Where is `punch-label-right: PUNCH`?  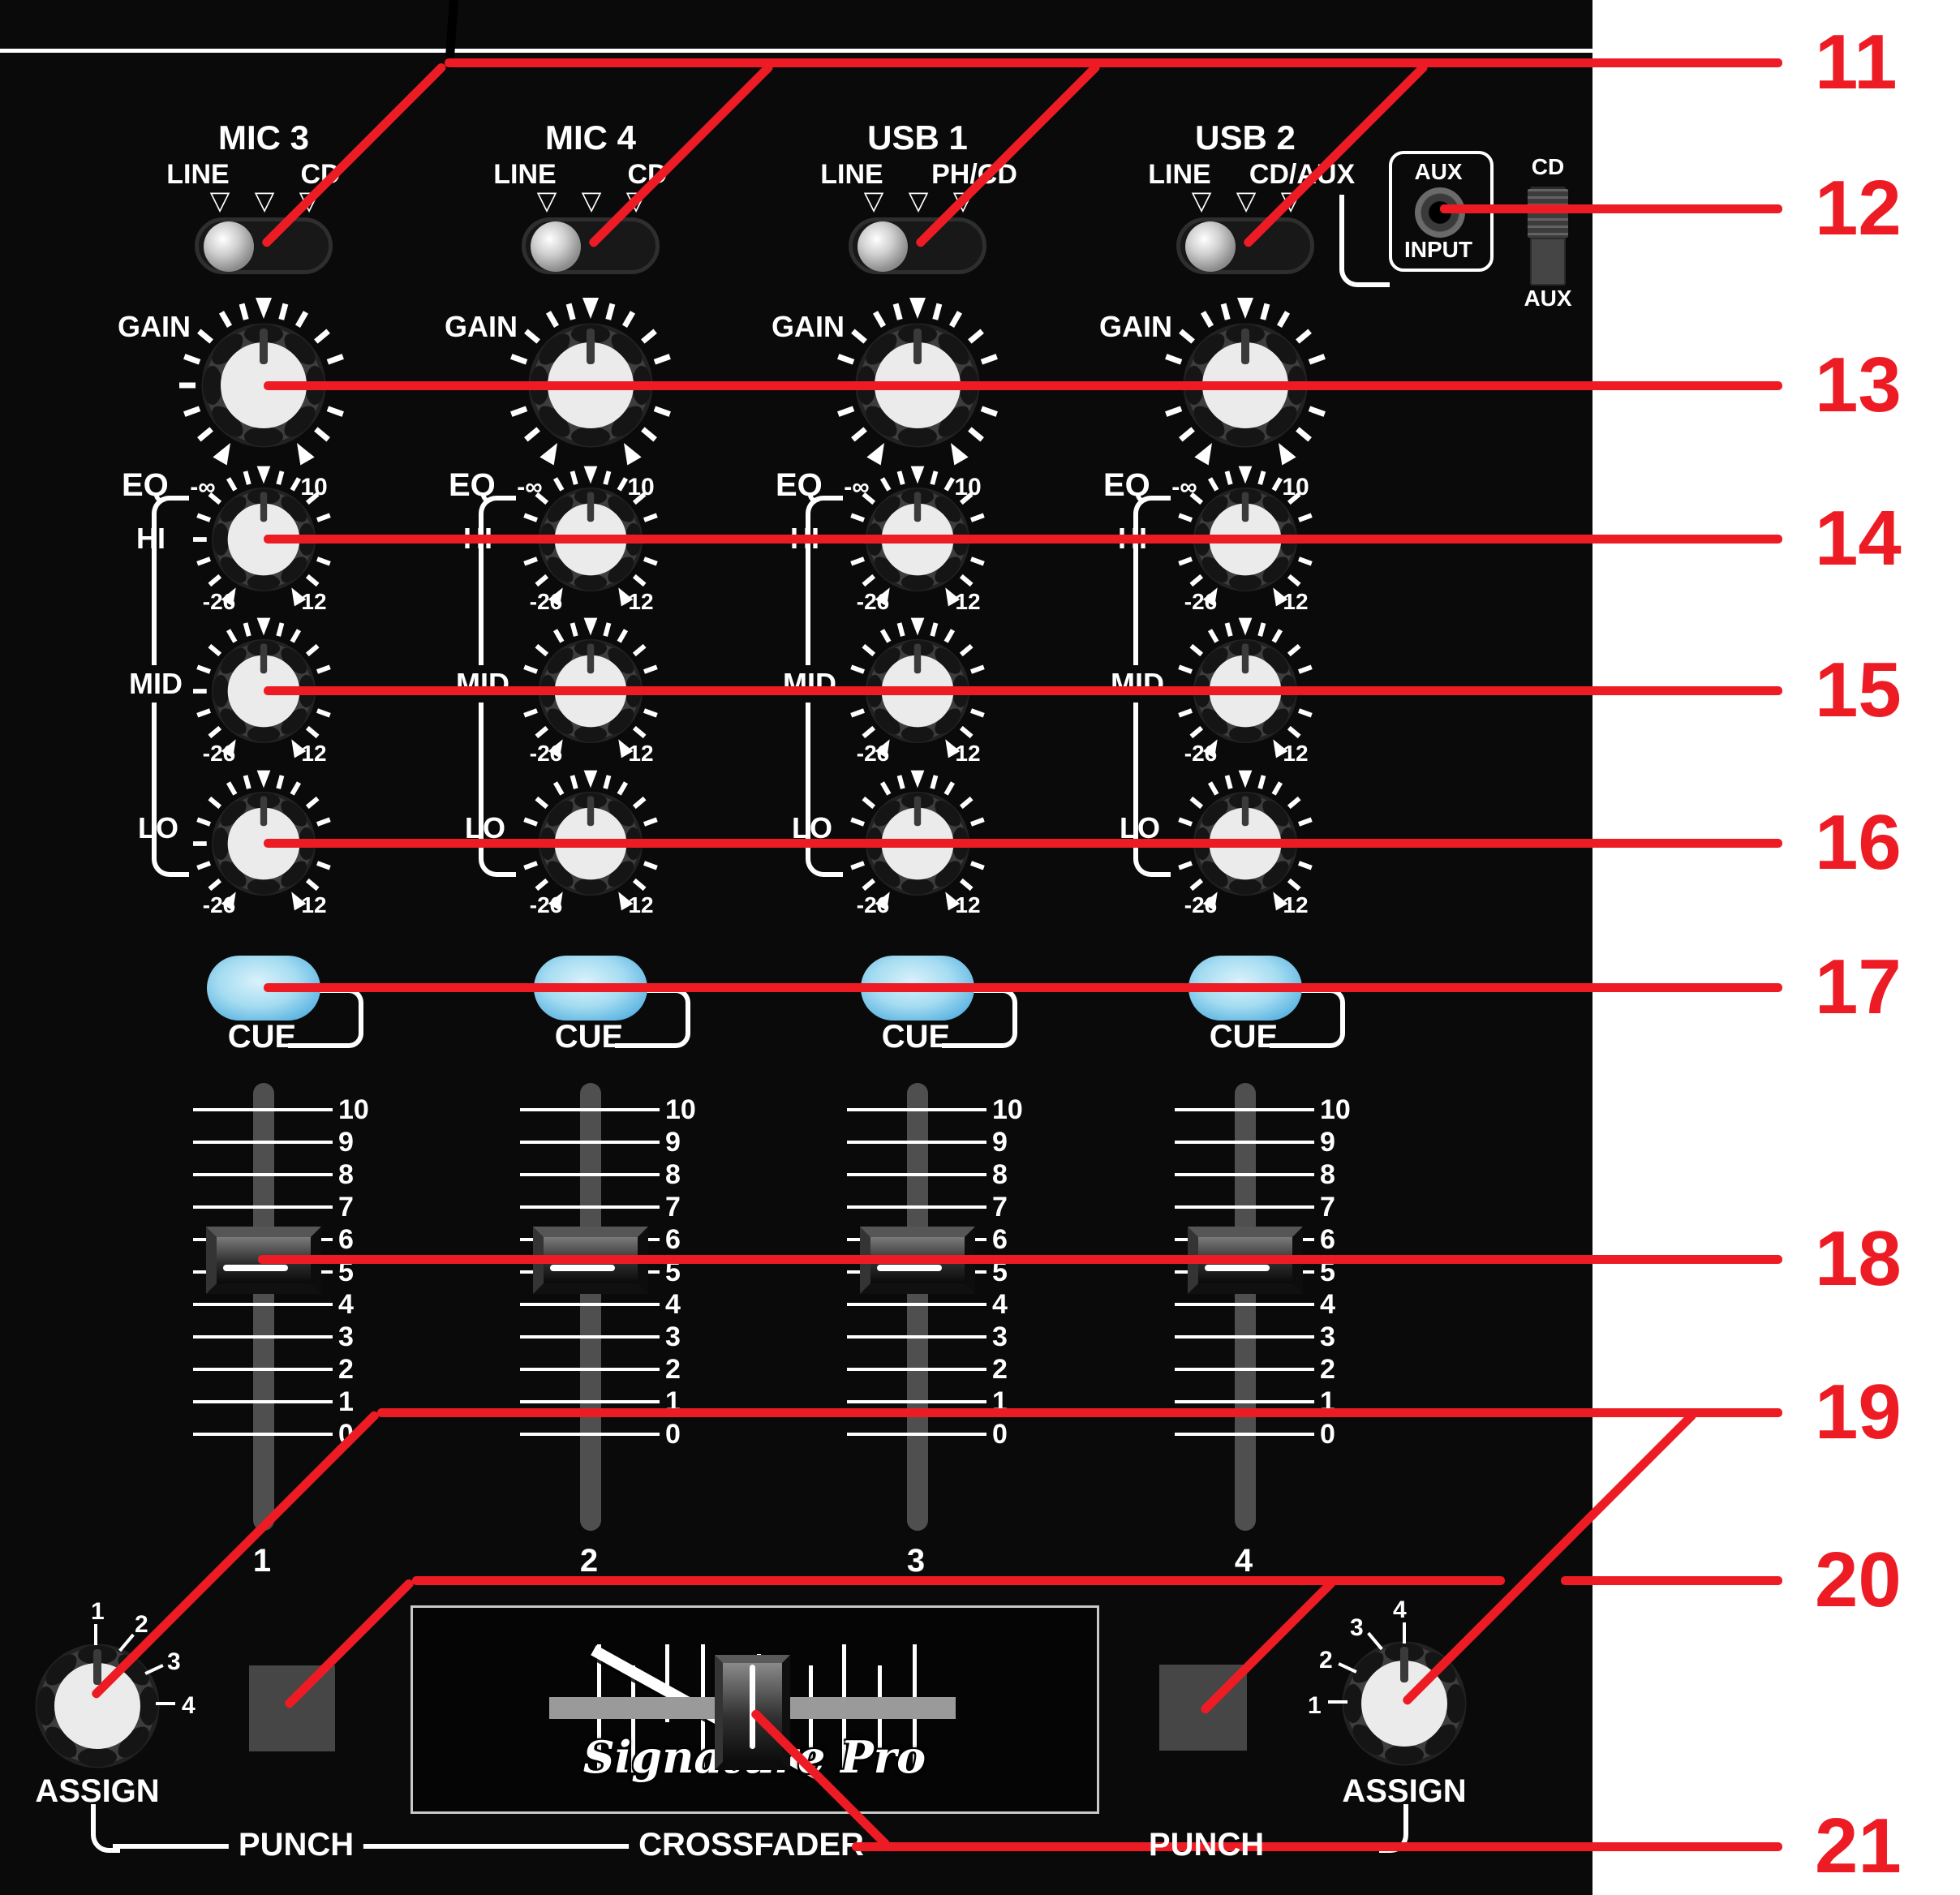
punch-label-right: PUNCH is located at coordinates (1206, 1845).